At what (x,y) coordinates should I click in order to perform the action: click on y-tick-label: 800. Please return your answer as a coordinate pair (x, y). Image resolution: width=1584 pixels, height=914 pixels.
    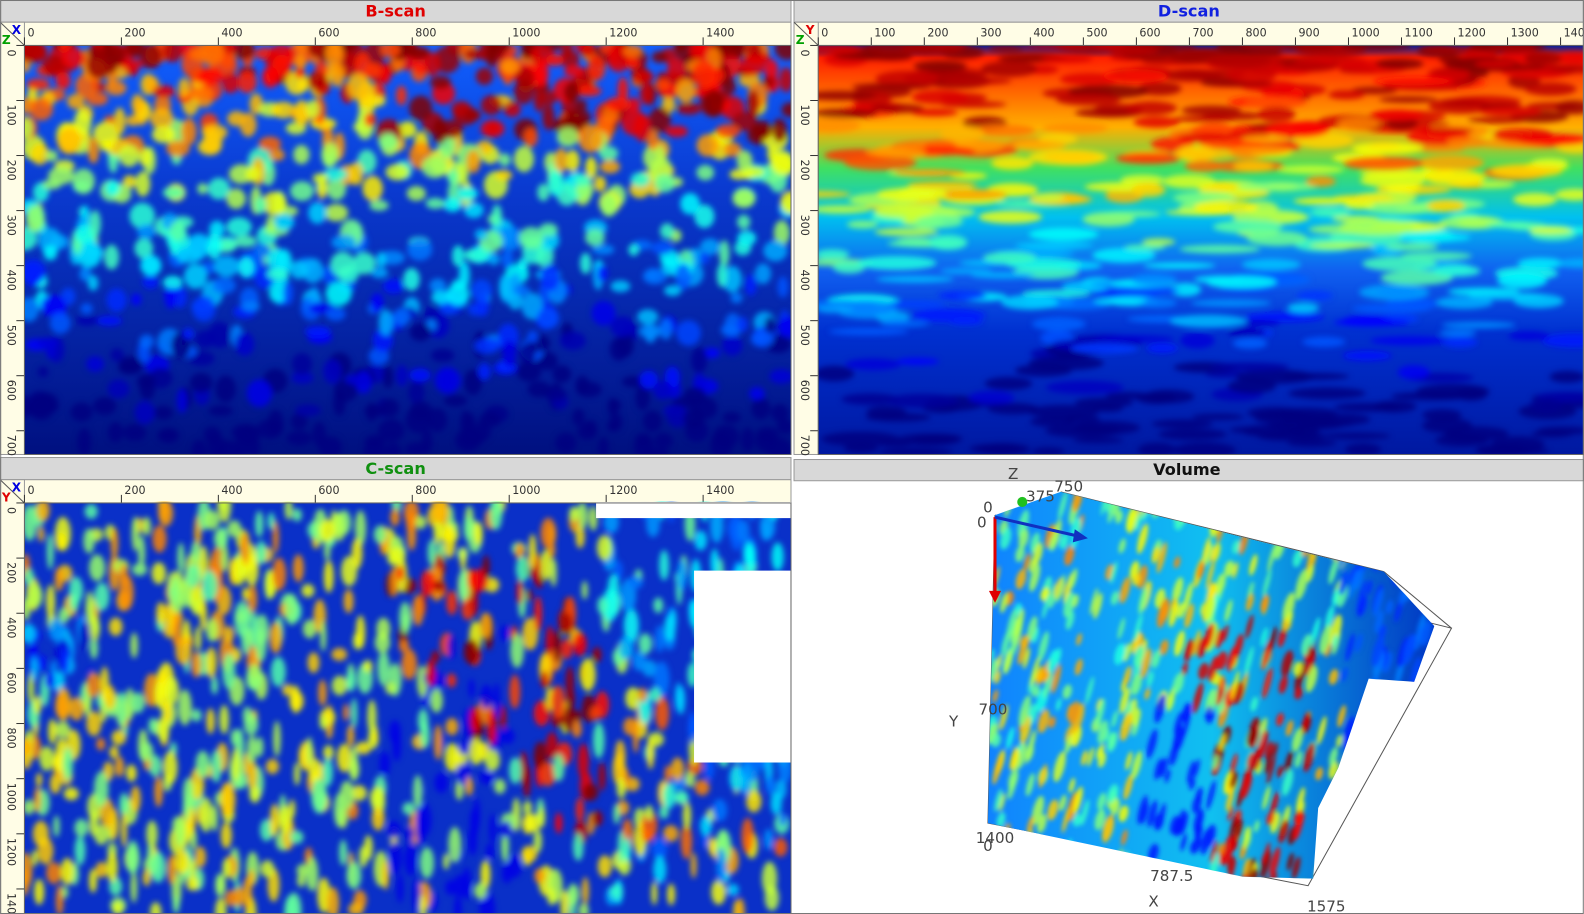
    Looking at the image, I should click on (10, 738).